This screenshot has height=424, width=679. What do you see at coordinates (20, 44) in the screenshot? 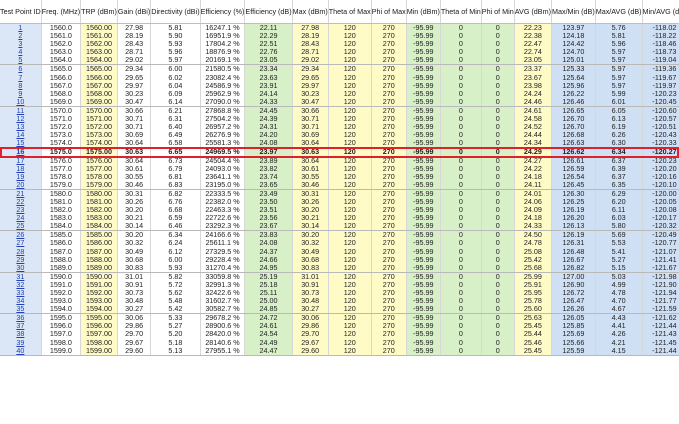
I see `test-point-id-link: 3` at bounding box center [20, 44].